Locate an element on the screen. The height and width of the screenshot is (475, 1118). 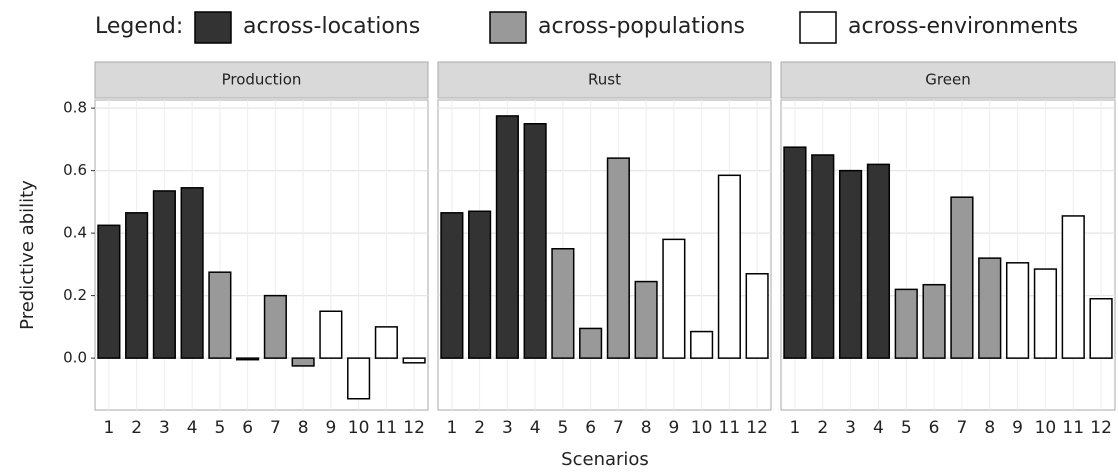
y-tick-label: 0.6 is located at coordinates (75, 170).